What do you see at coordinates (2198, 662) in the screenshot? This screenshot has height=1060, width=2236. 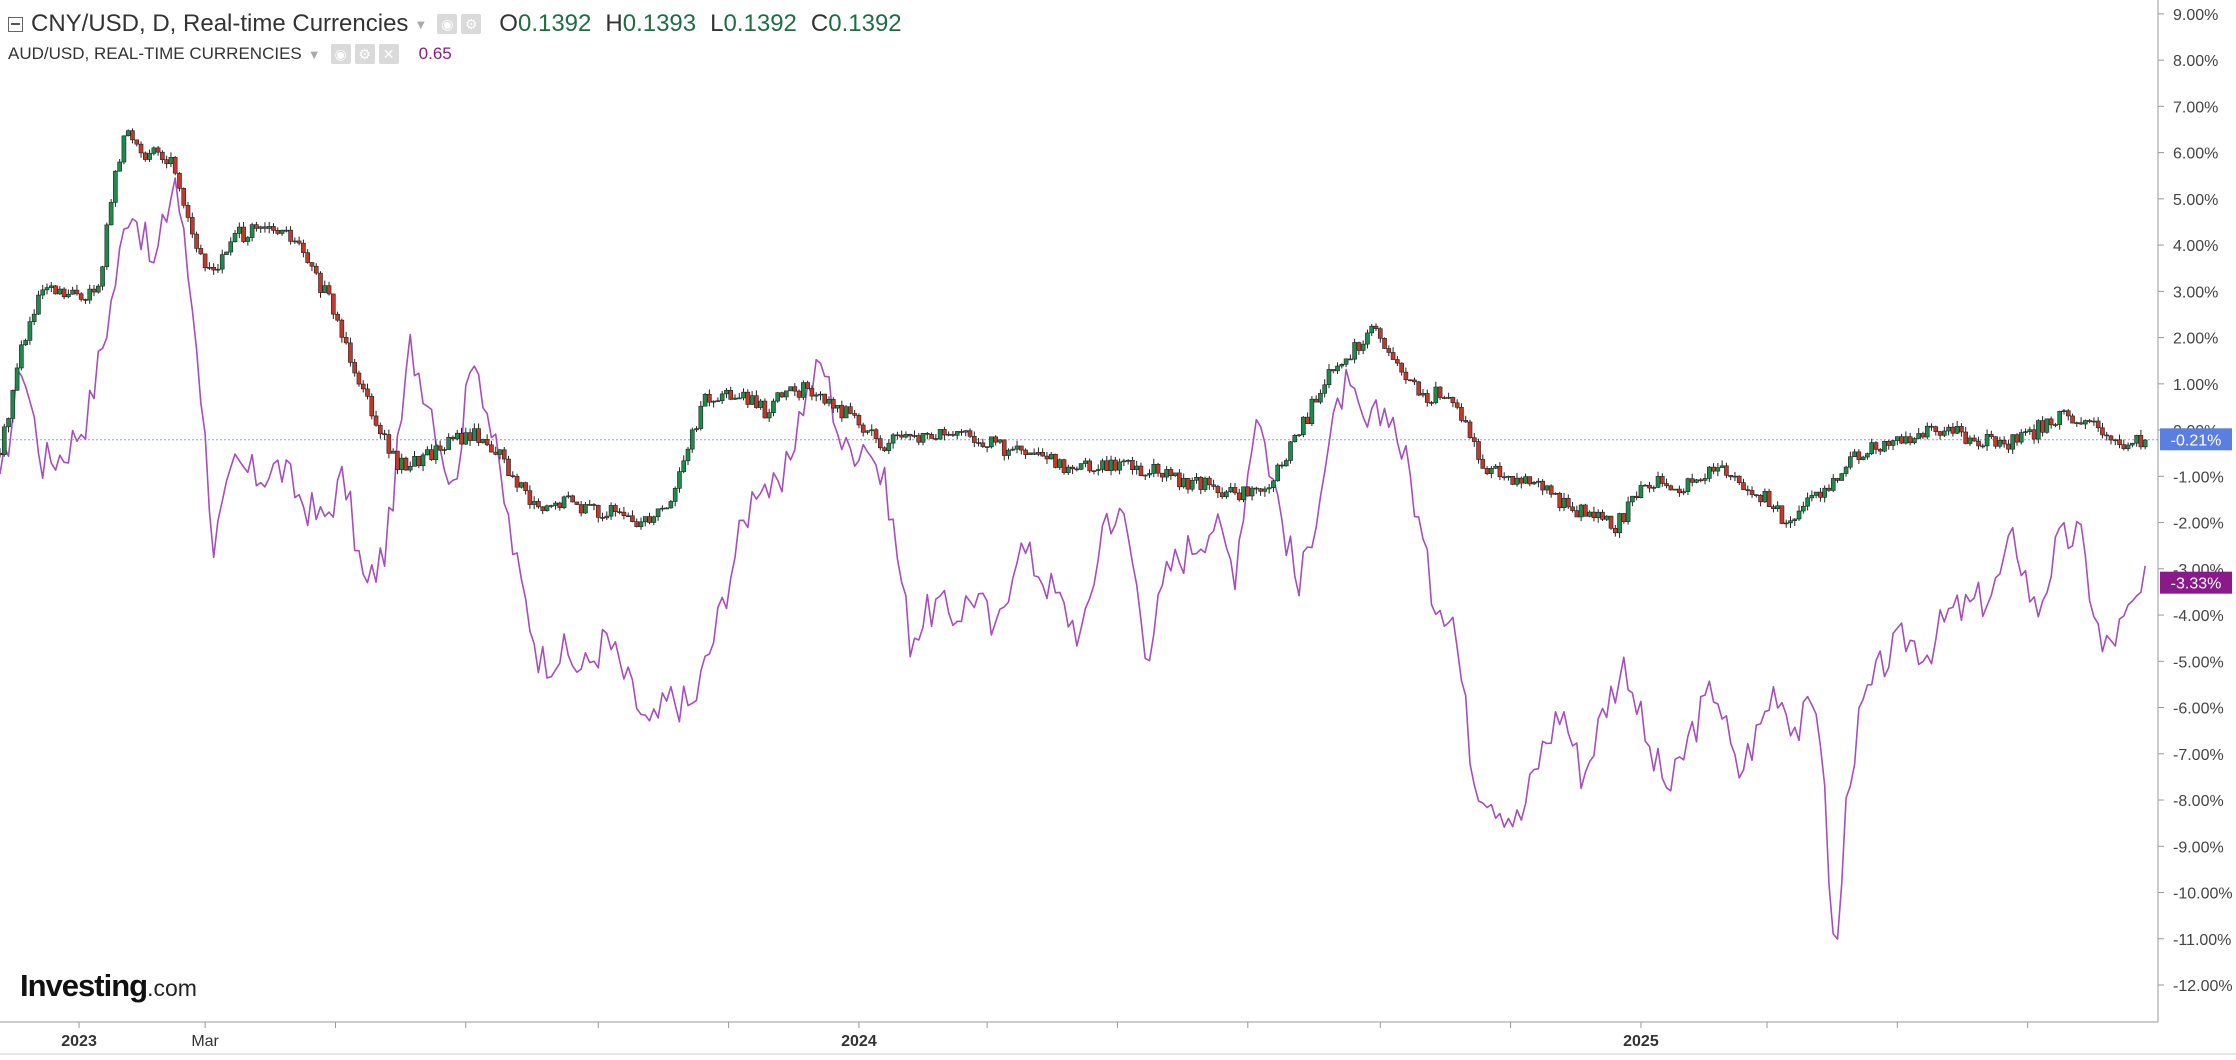 I see `y-tick-label: -5.00%` at bounding box center [2198, 662].